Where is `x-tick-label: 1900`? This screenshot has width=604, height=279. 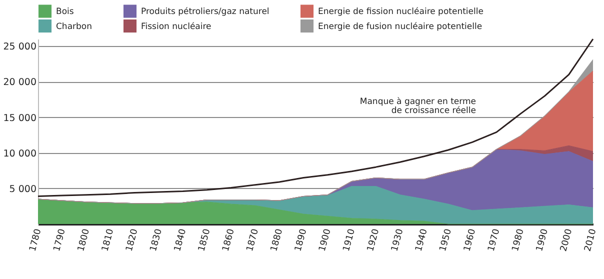
x-tick-label: 1900 is located at coordinates (326, 240).